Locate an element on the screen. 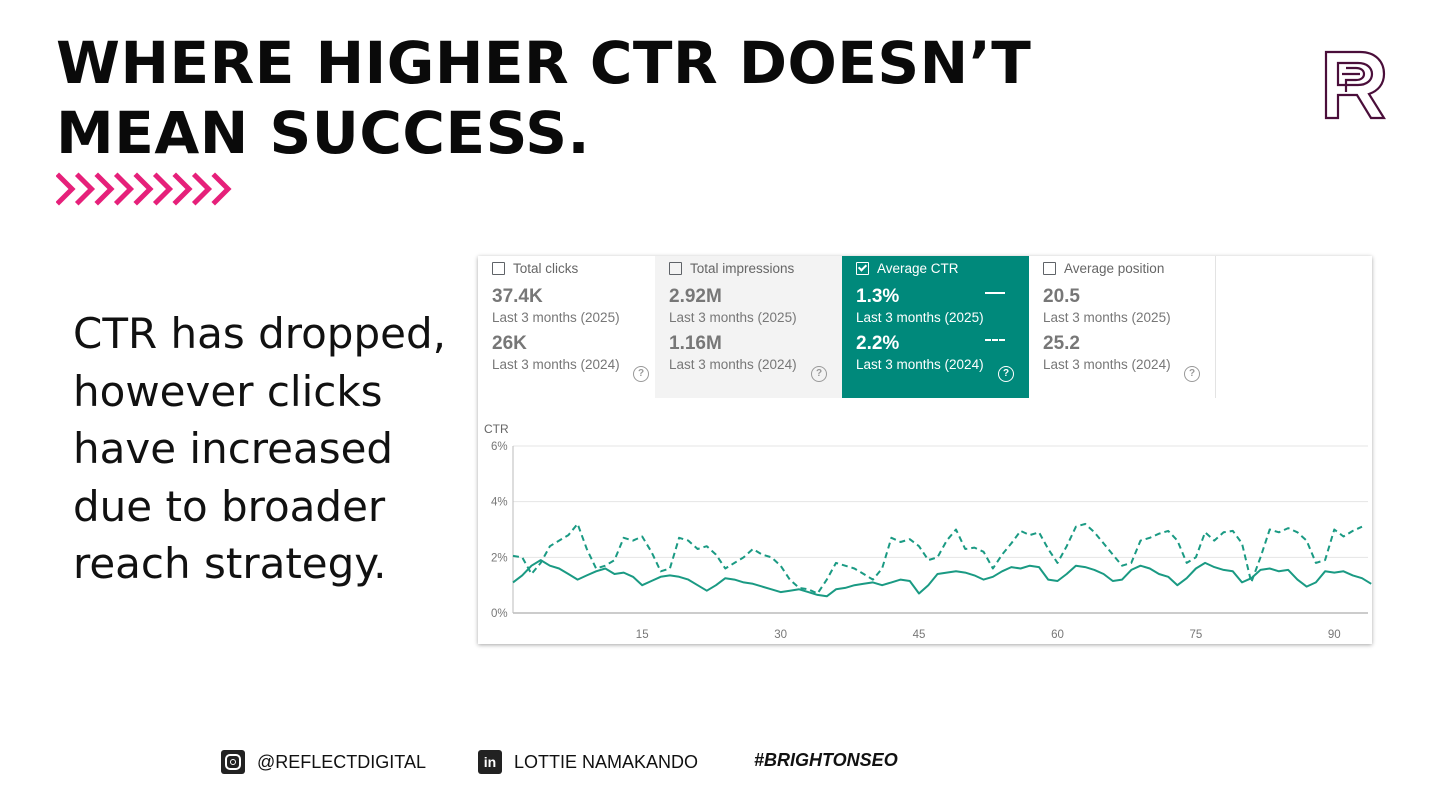 This screenshot has width=1440, height=810. x-tick-label: 30 is located at coordinates (780, 635).